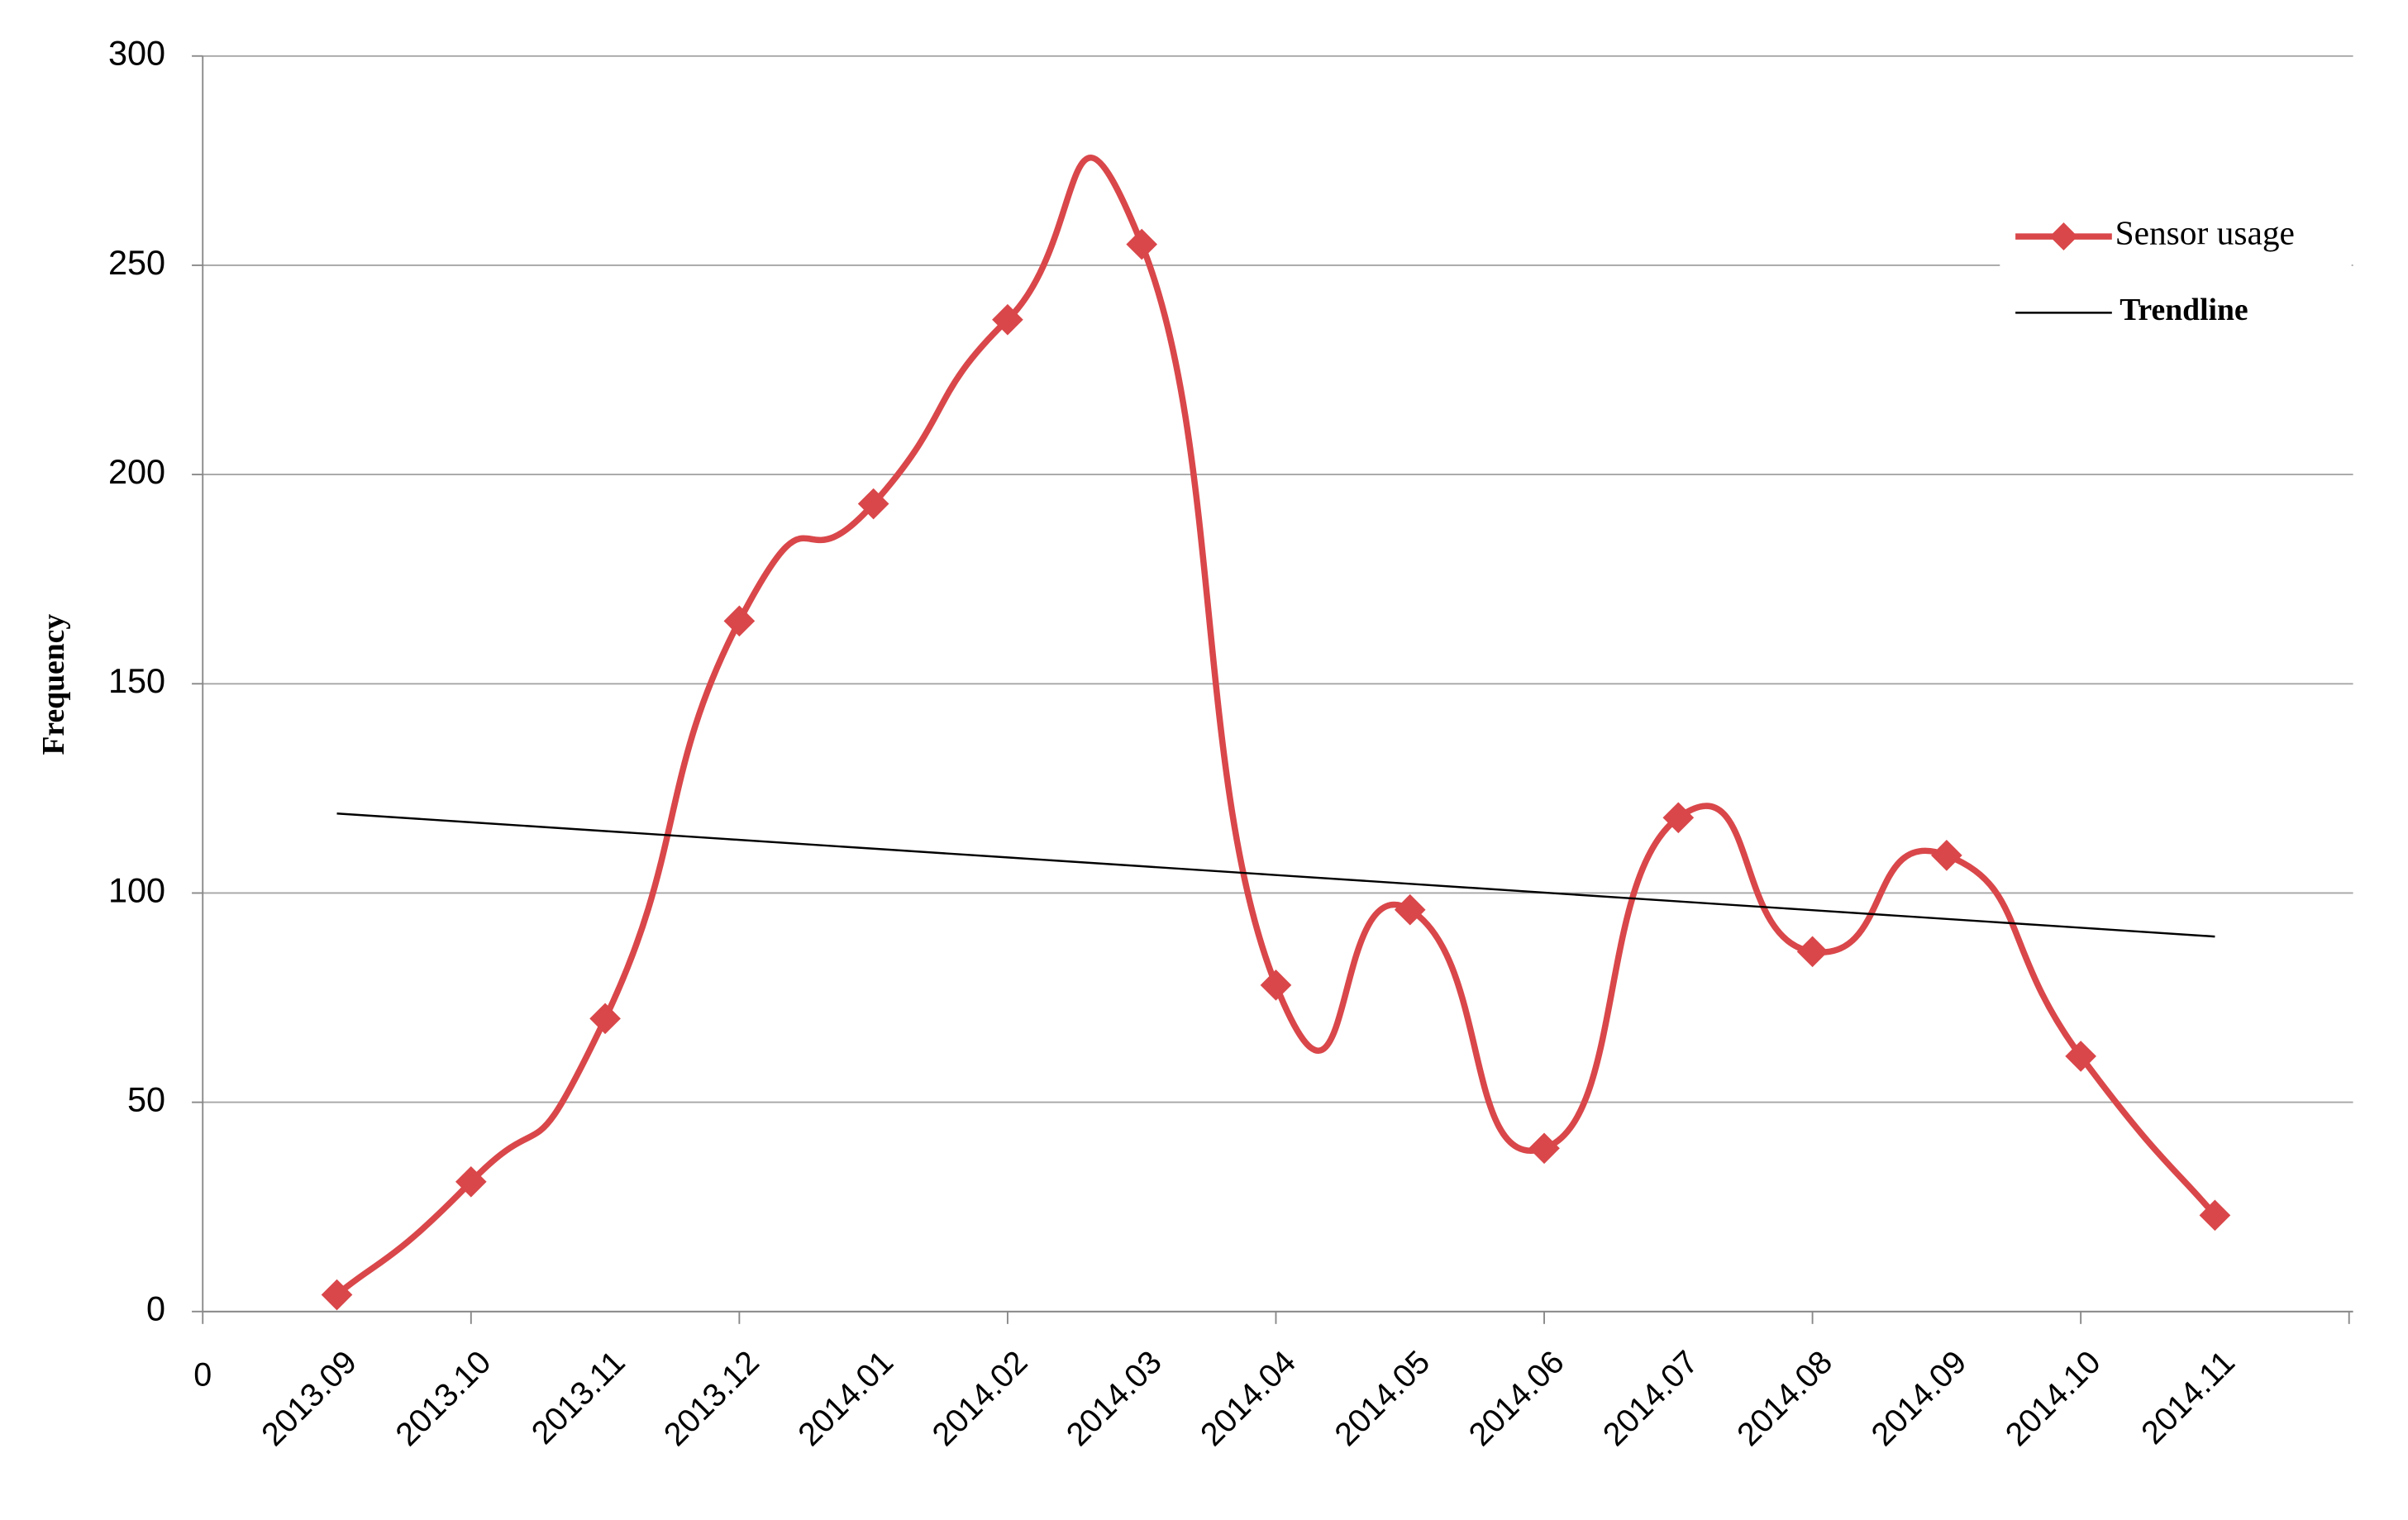 Image resolution: width=2408 pixels, height=1520 pixels. Describe the element at coordinates (1918, 1398) in the screenshot. I see `x-tick-label: 2014.09` at that location.